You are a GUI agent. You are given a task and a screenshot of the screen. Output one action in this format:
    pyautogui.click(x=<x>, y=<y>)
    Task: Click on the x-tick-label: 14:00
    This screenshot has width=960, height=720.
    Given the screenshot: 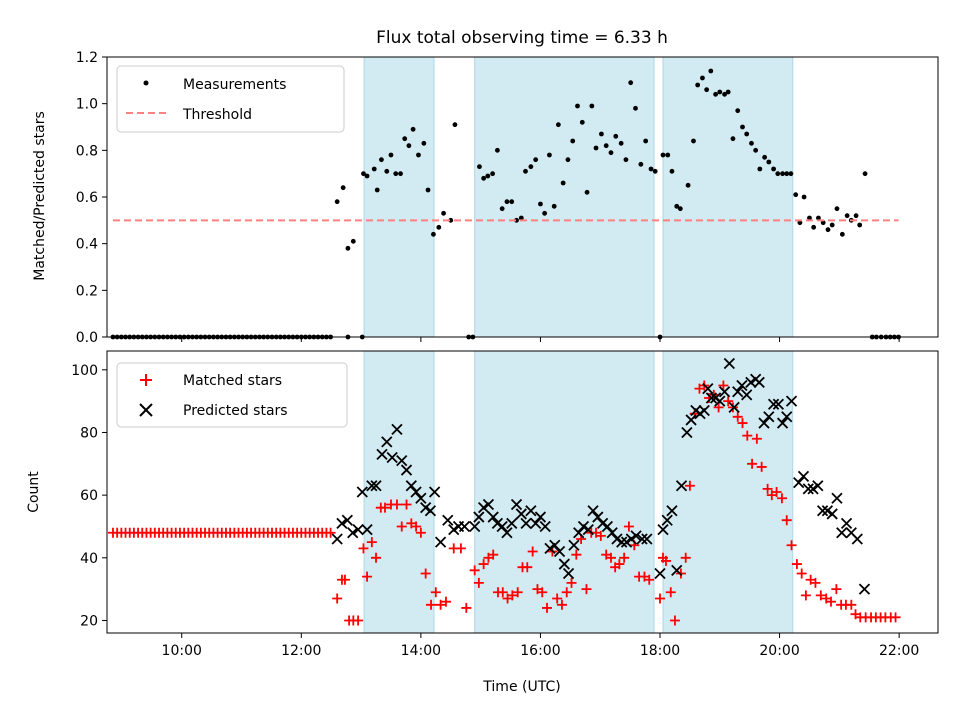 What is the action you would take?
    pyautogui.click(x=421, y=651)
    